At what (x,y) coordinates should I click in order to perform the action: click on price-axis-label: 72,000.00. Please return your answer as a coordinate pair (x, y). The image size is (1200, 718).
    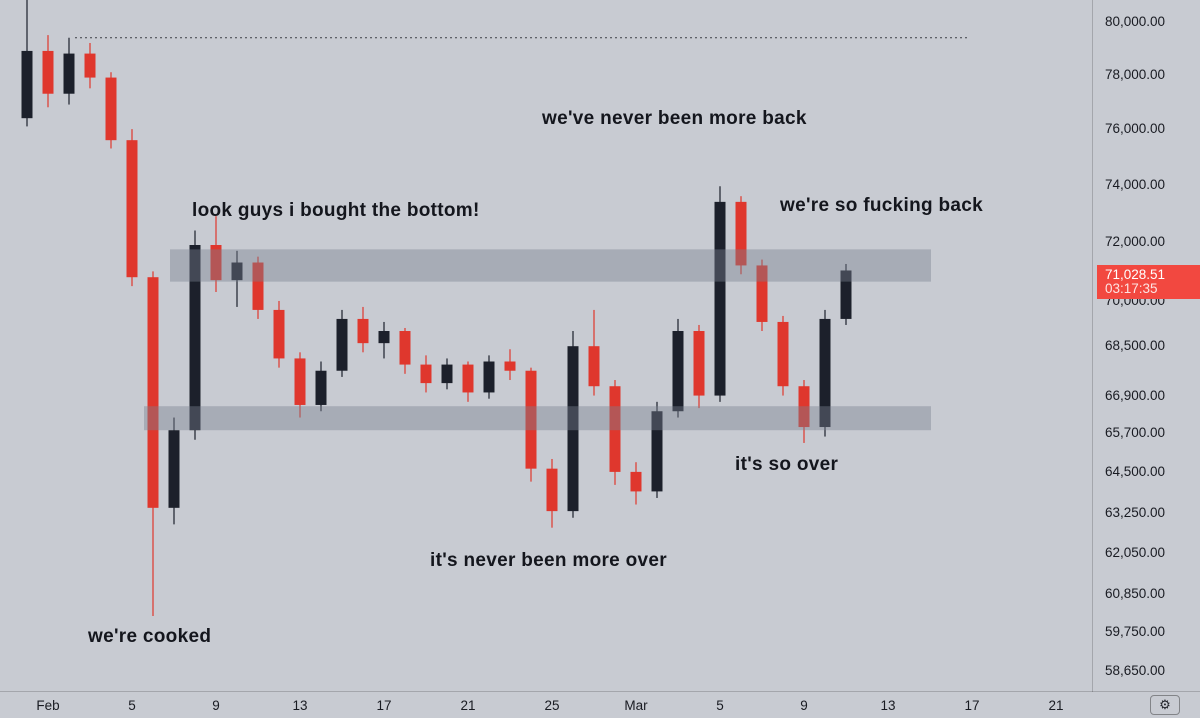
    Looking at the image, I should click on (1135, 242).